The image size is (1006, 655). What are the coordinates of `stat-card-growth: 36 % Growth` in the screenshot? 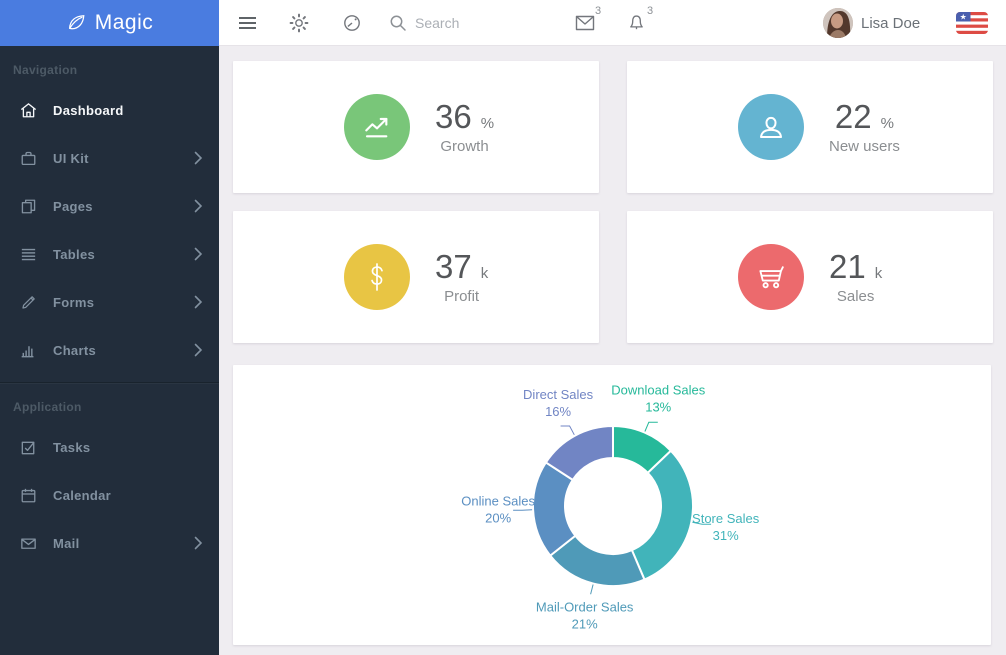 It's located at (416, 127).